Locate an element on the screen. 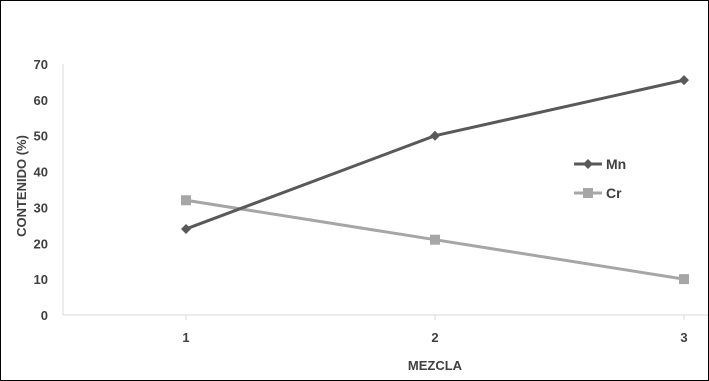 The image size is (709, 381). y-tick-label: 50 is located at coordinates (41, 136).